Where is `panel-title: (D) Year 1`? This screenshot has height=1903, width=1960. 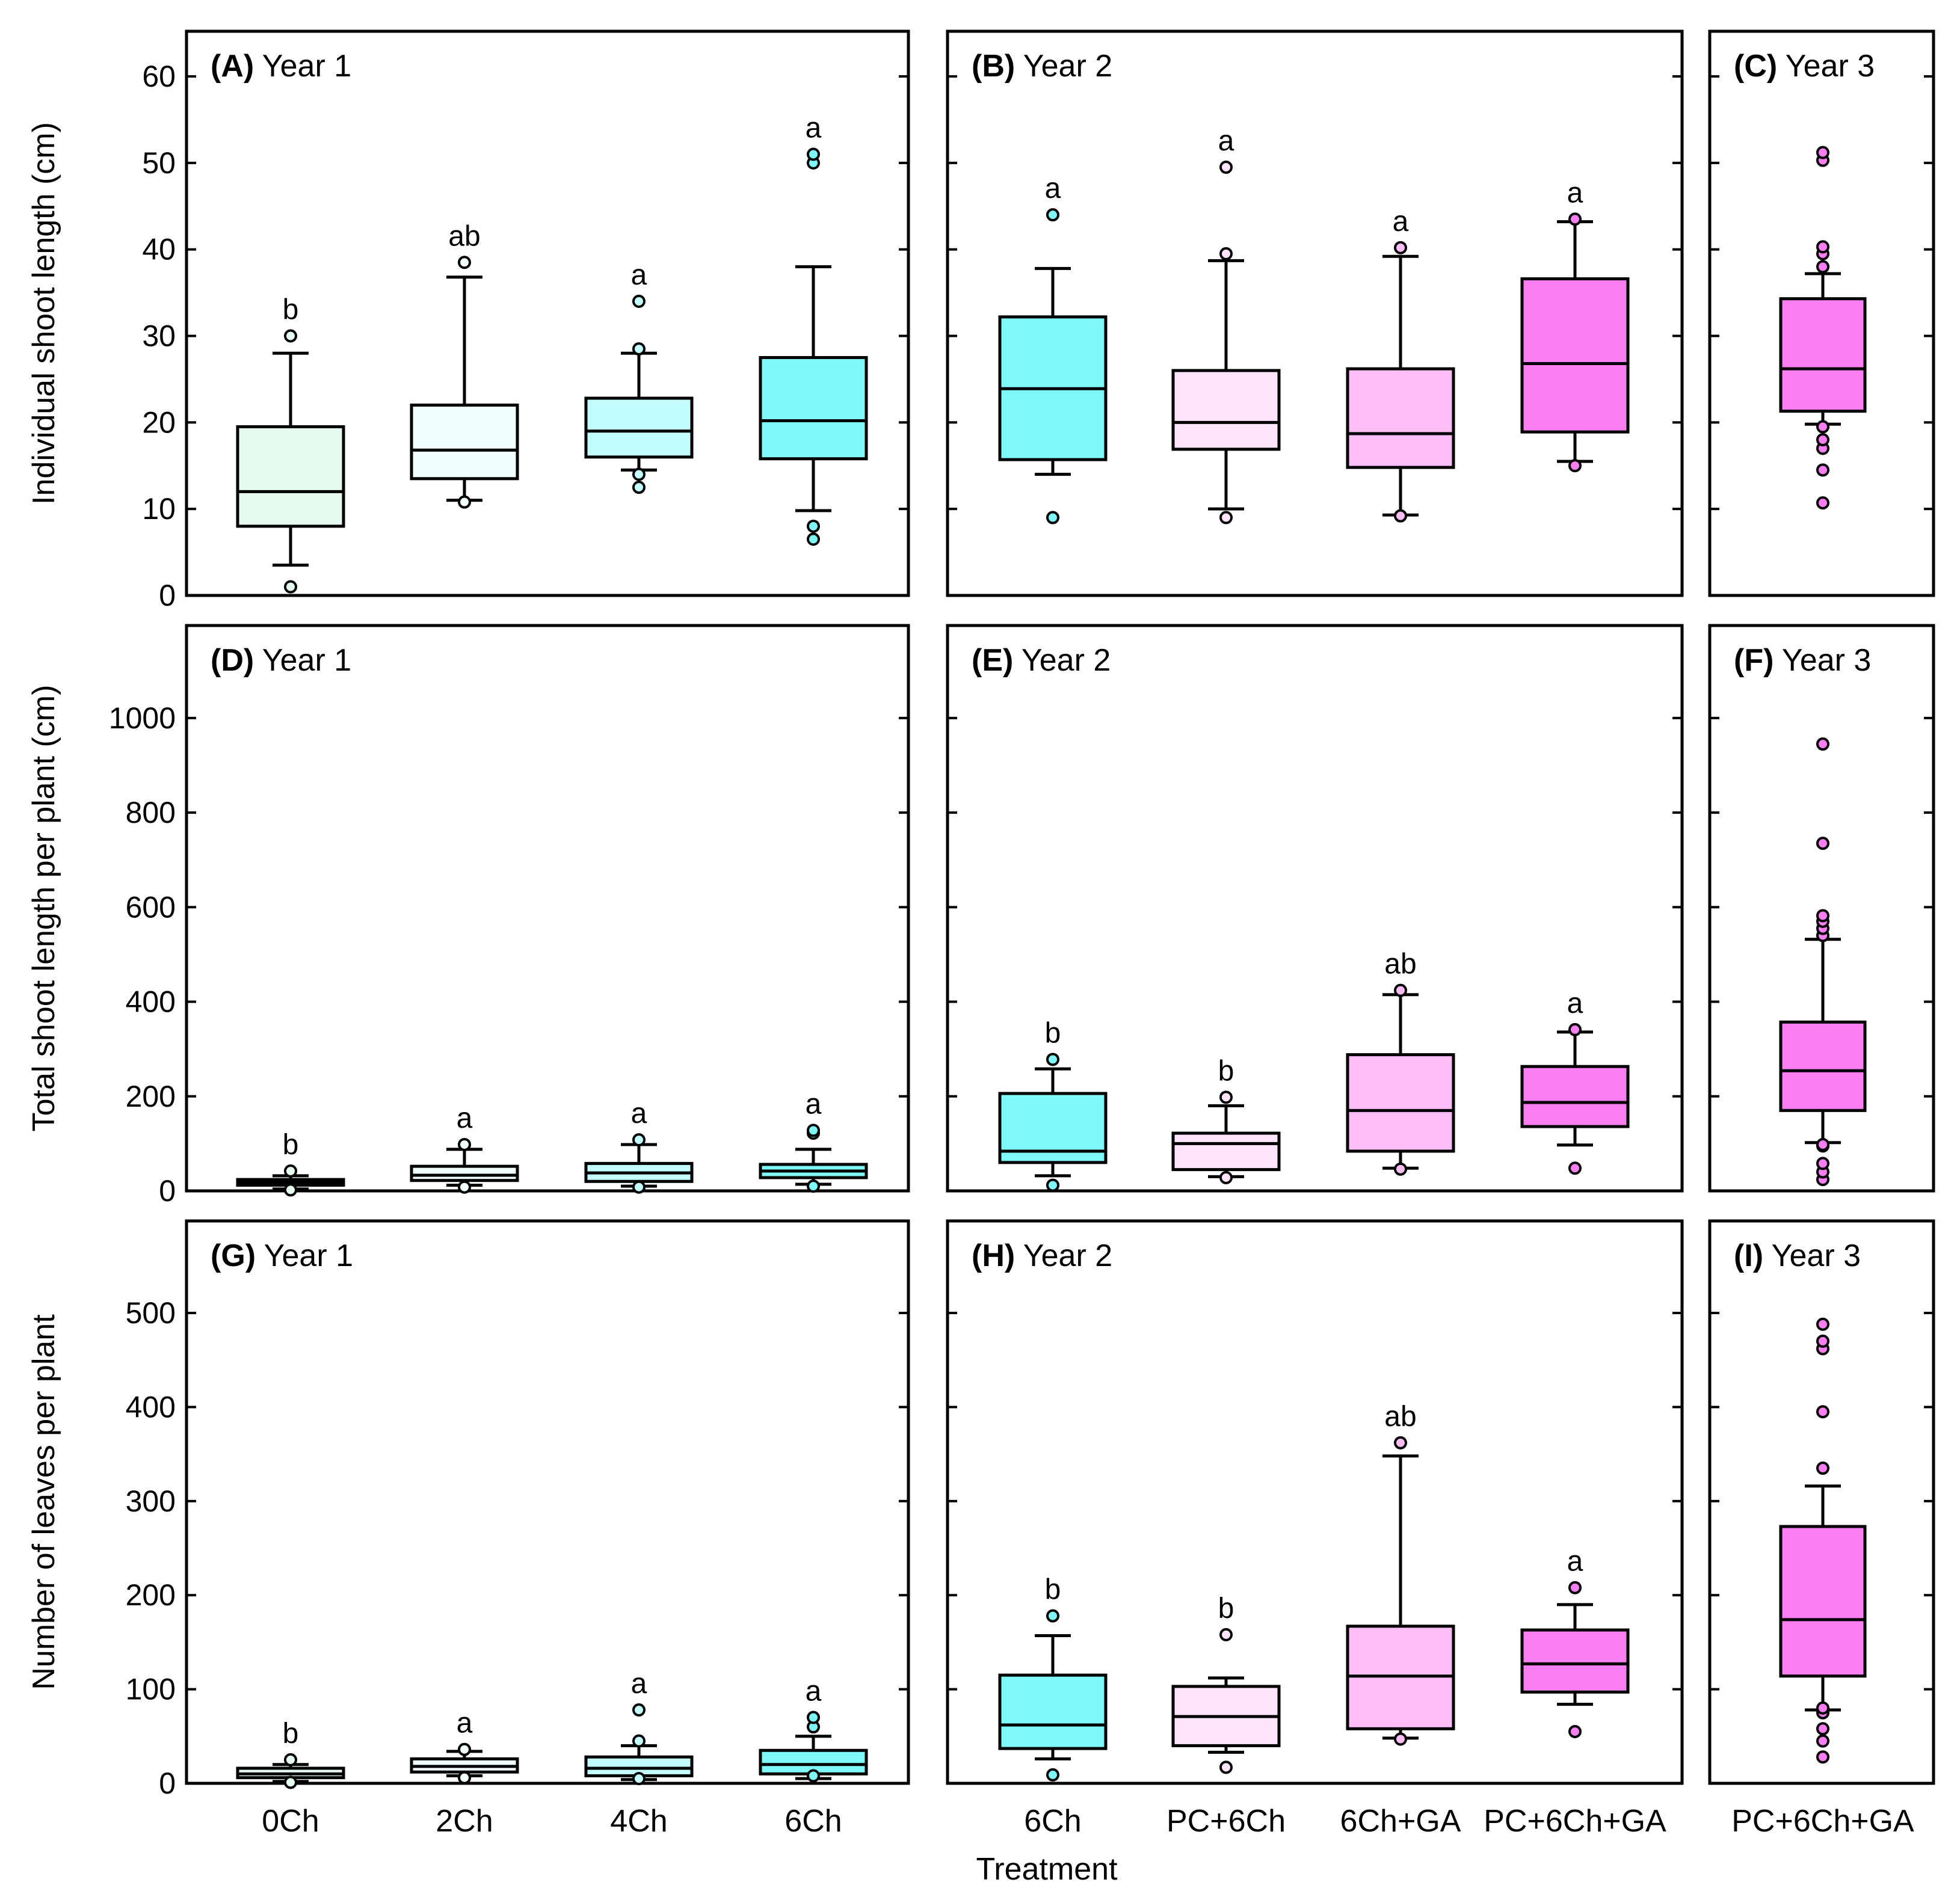
panel-title: (D) Year 1 is located at coordinates (281, 660).